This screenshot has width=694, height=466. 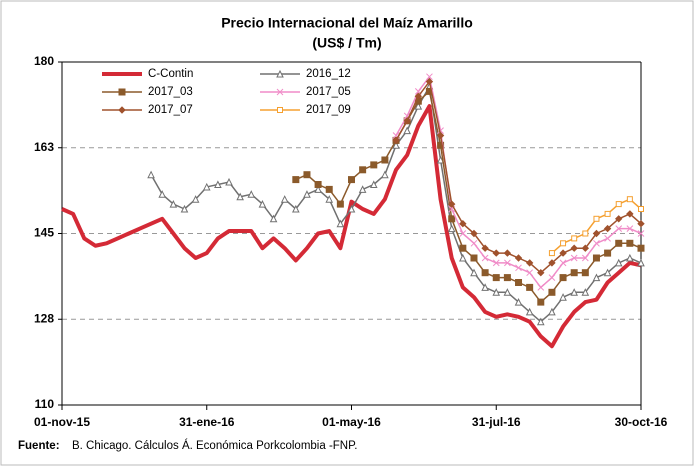 What do you see at coordinates (44, 147) in the screenshot?
I see `y-tick-label: 163` at bounding box center [44, 147].